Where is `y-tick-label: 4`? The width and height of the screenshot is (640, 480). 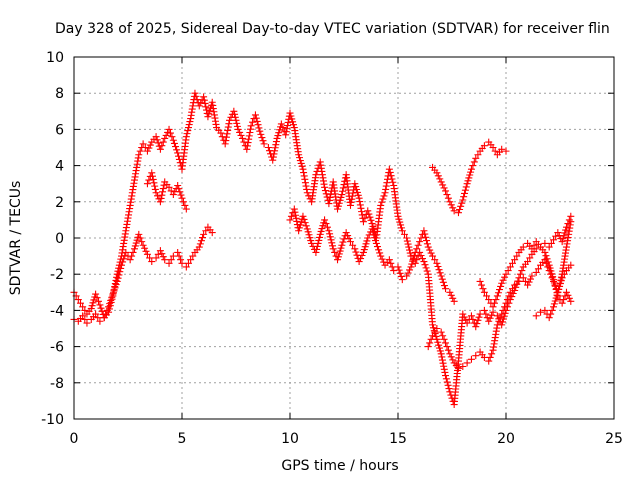
y-tick-label: 4 is located at coordinates (59, 167).